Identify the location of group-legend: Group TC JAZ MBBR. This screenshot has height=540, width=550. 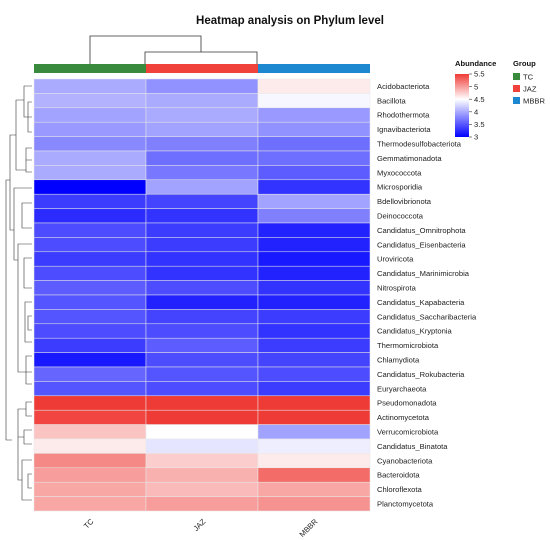
(529, 82).